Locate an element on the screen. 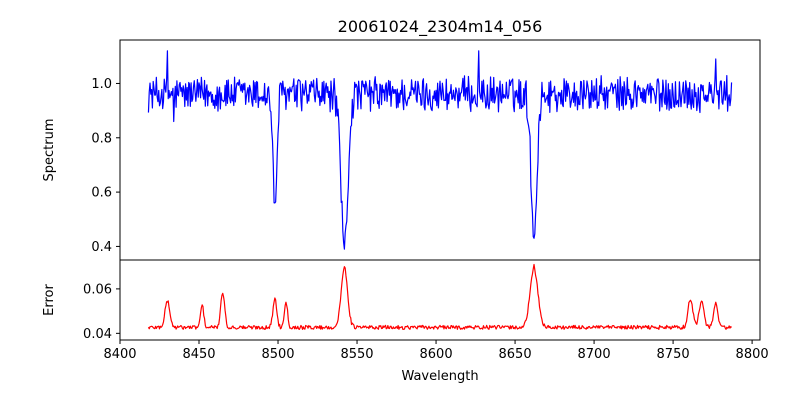  x-axis-ticks: 8400 8450 8500 8550 8600 8650 8700 8750 8800 is located at coordinates (436, 351).